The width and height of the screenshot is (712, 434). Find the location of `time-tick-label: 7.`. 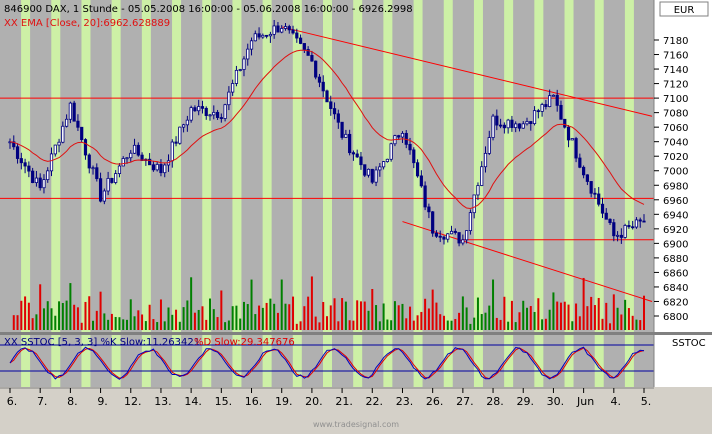

time-tick-label: 7. is located at coordinates (42, 401).